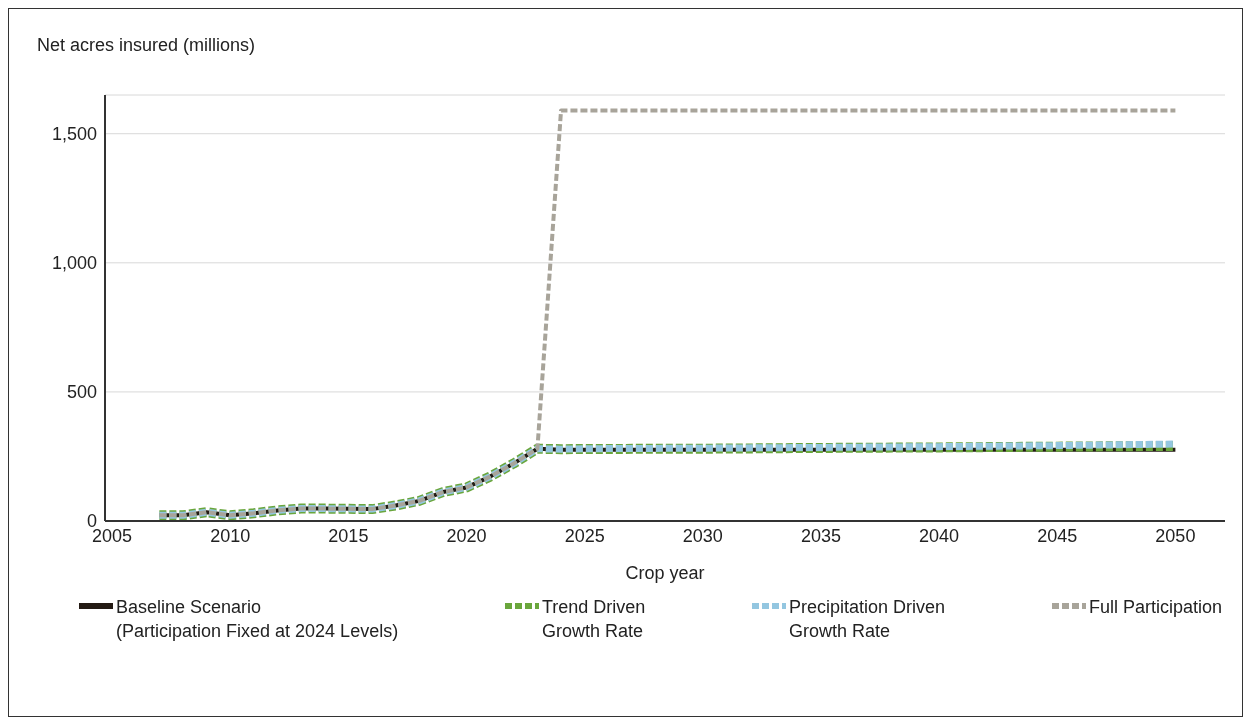  Describe the element at coordinates (257, 619) in the screenshot. I see `legend-label: Baseline Scenario (Participation Fixed at 2024 Levels)` at that location.